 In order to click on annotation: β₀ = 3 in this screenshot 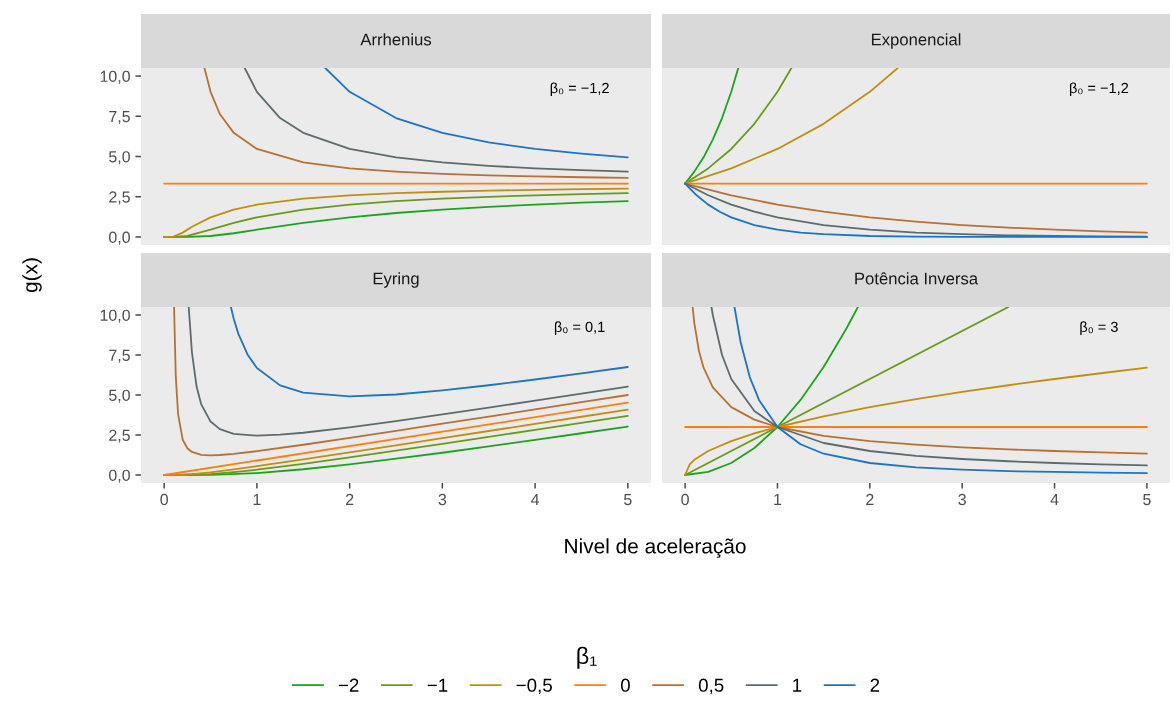, I will do `click(1099, 328)`.